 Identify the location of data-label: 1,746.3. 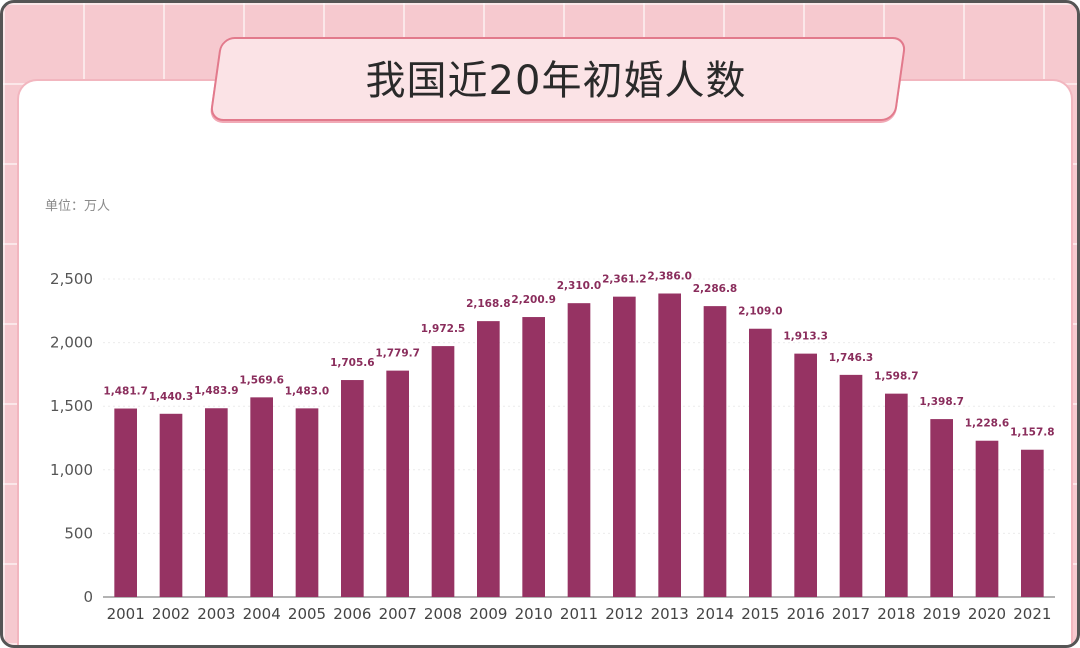
(851, 358).